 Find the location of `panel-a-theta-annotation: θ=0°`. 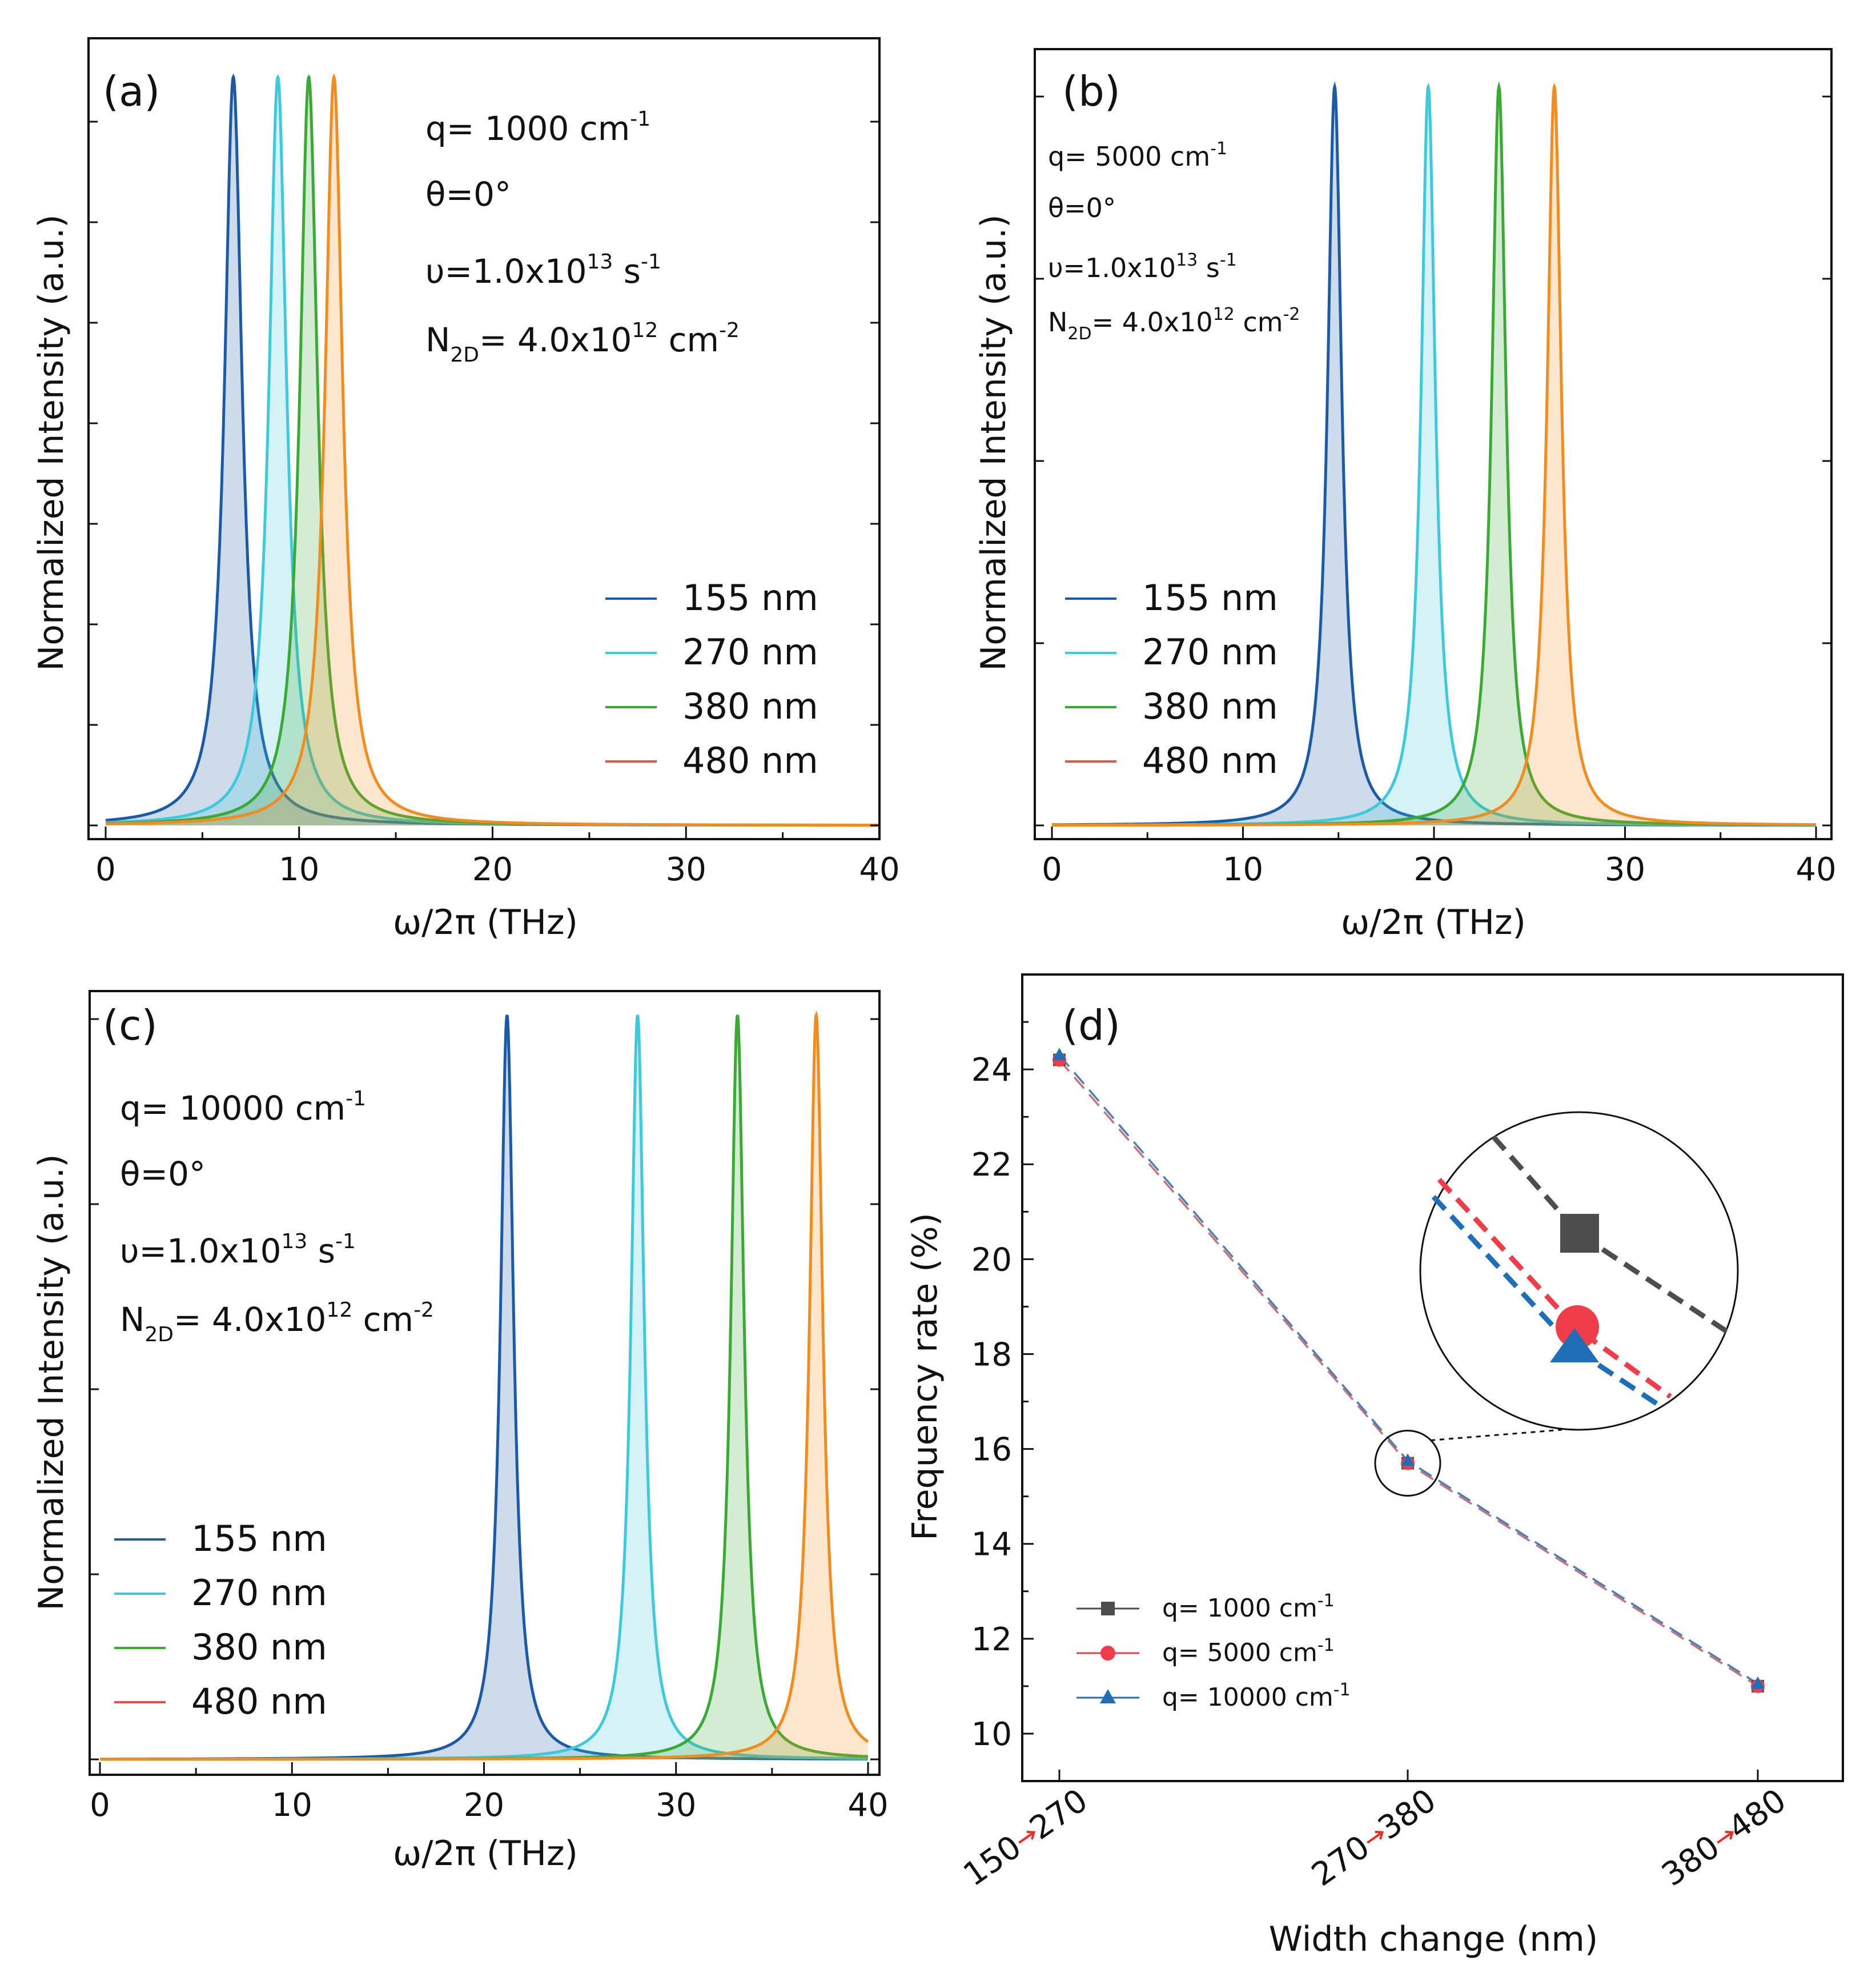

panel-a-theta-annotation: θ=0° is located at coordinates (468, 194).